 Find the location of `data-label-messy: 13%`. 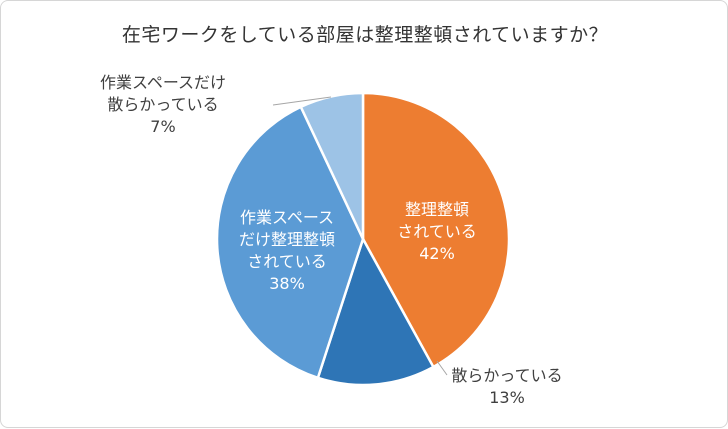

data-label-messy: 13% is located at coordinates (507, 397).